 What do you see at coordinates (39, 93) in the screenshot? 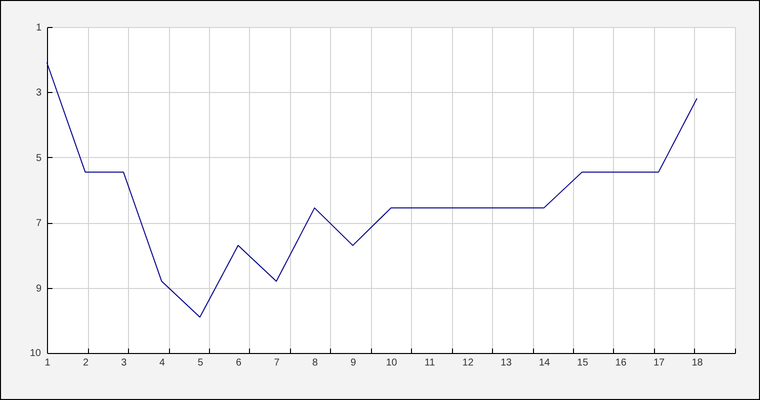
I see `y-tick-label: 3` at bounding box center [39, 93].